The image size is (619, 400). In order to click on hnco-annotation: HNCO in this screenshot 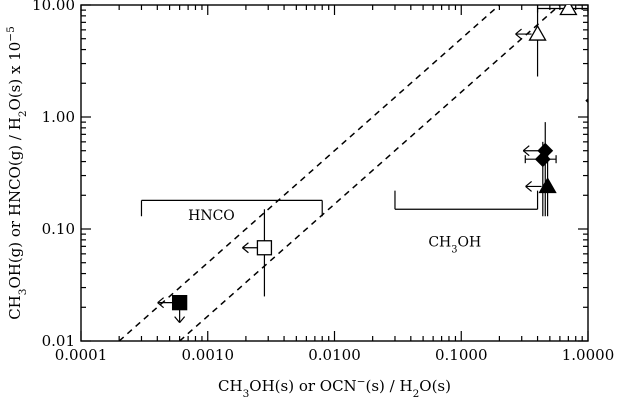, I will do `click(211, 216)`.